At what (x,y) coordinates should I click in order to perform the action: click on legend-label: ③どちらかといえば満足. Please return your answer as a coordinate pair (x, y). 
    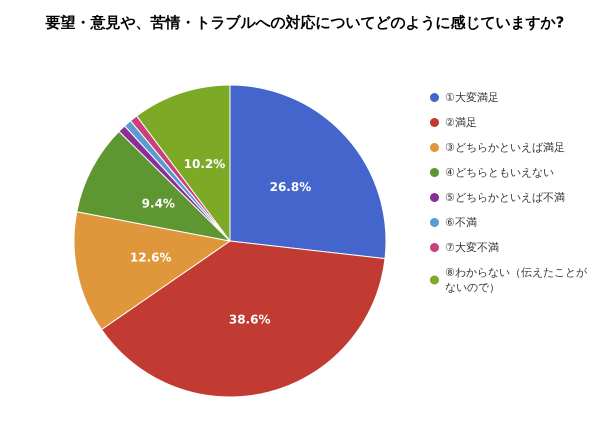
    Looking at the image, I should click on (505, 147).